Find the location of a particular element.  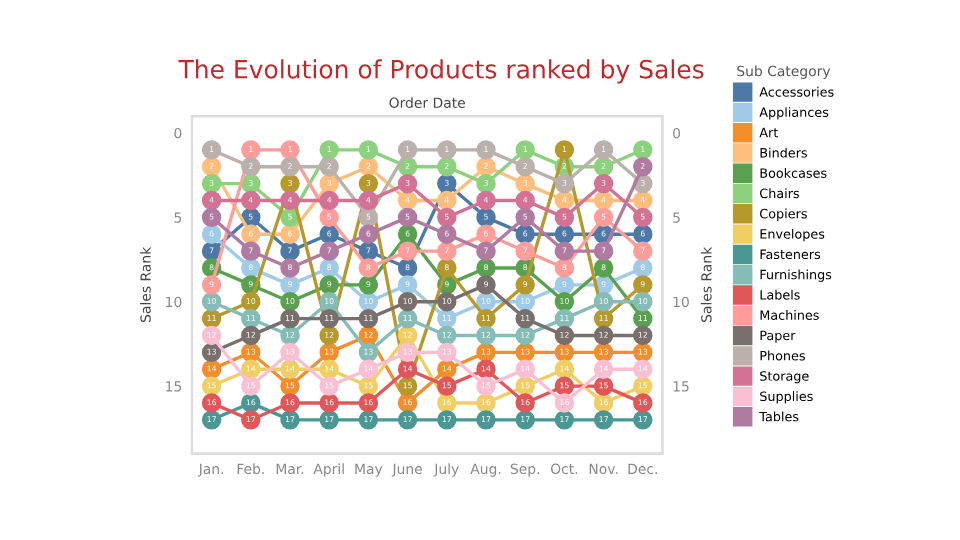

chart-title: The Evolution of Products ranked by Sales is located at coordinates (441, 71).